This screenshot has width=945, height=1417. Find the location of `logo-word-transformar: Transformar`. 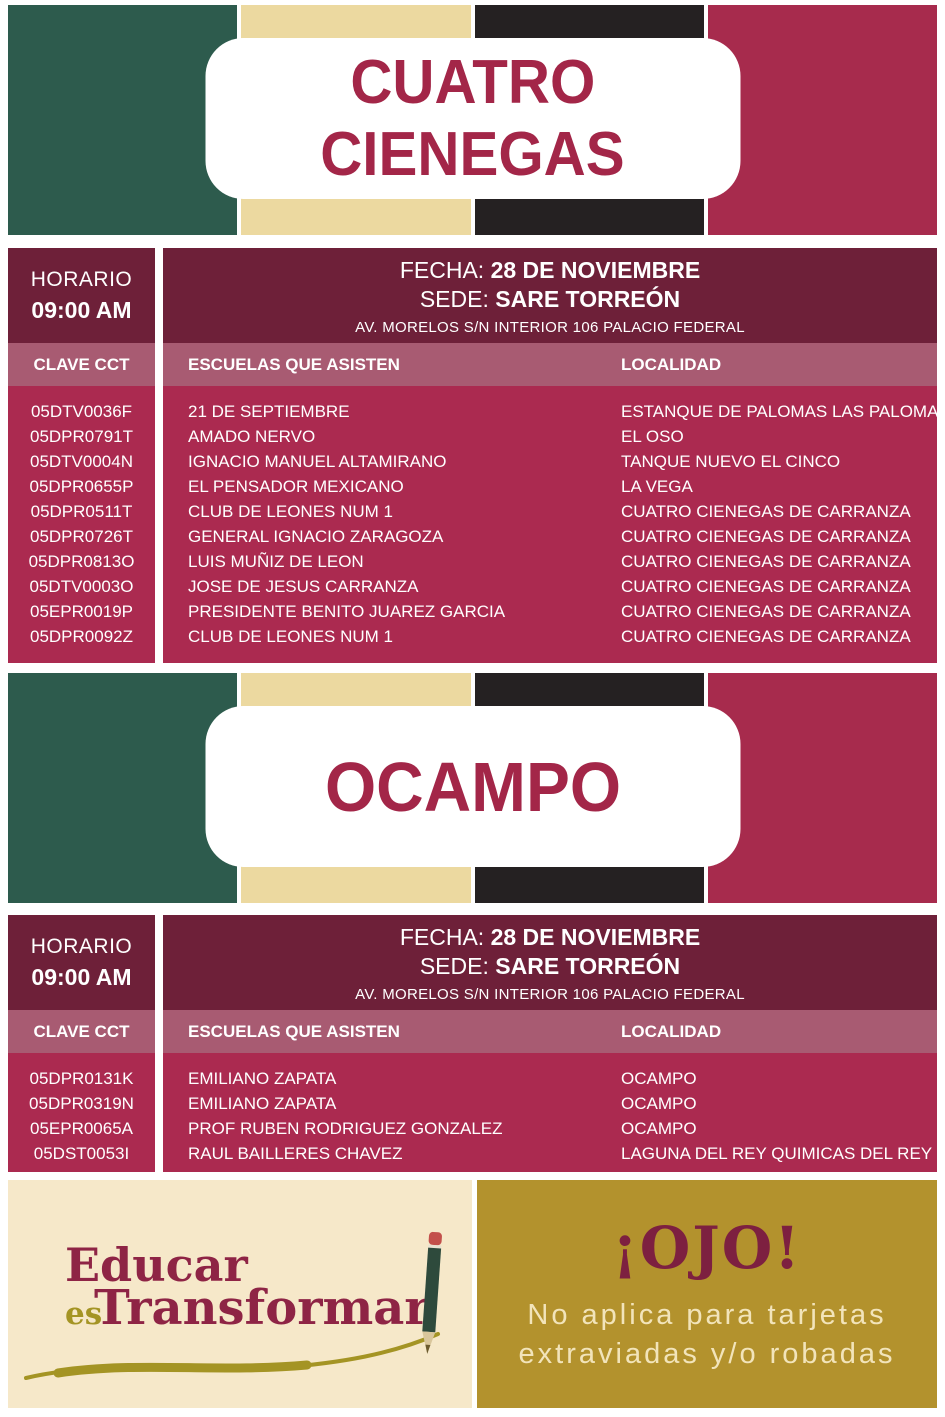

logo-word-transformar: Transformar is located at coordinates (262, 1308).